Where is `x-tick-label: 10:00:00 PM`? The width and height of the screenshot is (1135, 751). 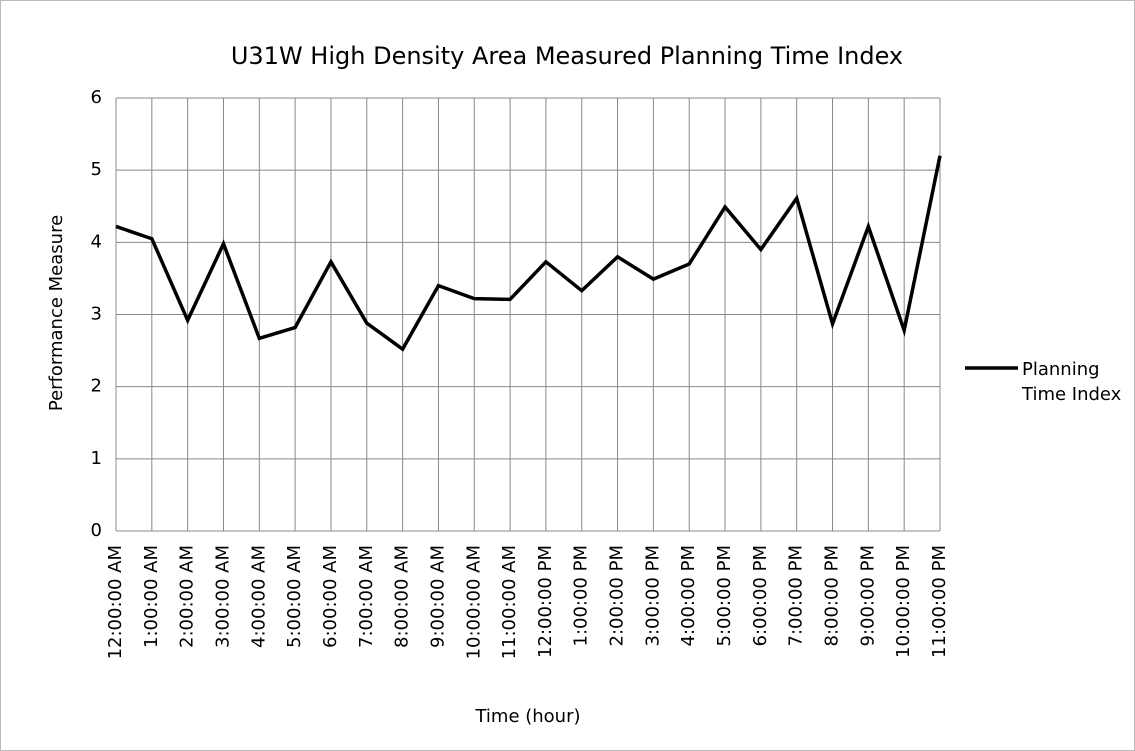 x-tick-label: 10:00:00 PM is located at coordinates (903, 601).